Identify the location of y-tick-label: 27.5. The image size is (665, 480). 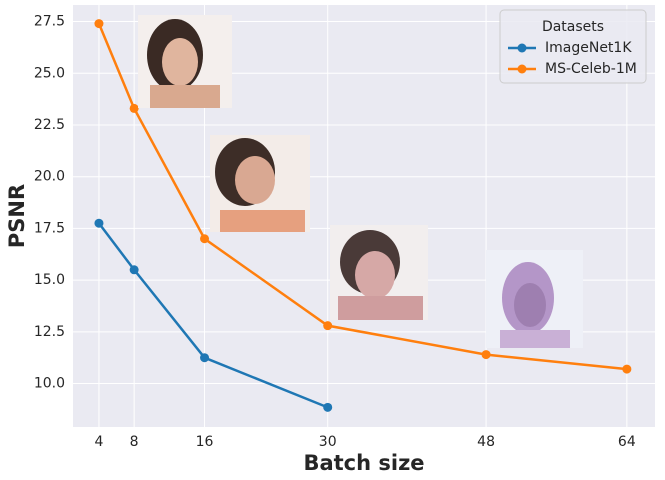
(49, 22).